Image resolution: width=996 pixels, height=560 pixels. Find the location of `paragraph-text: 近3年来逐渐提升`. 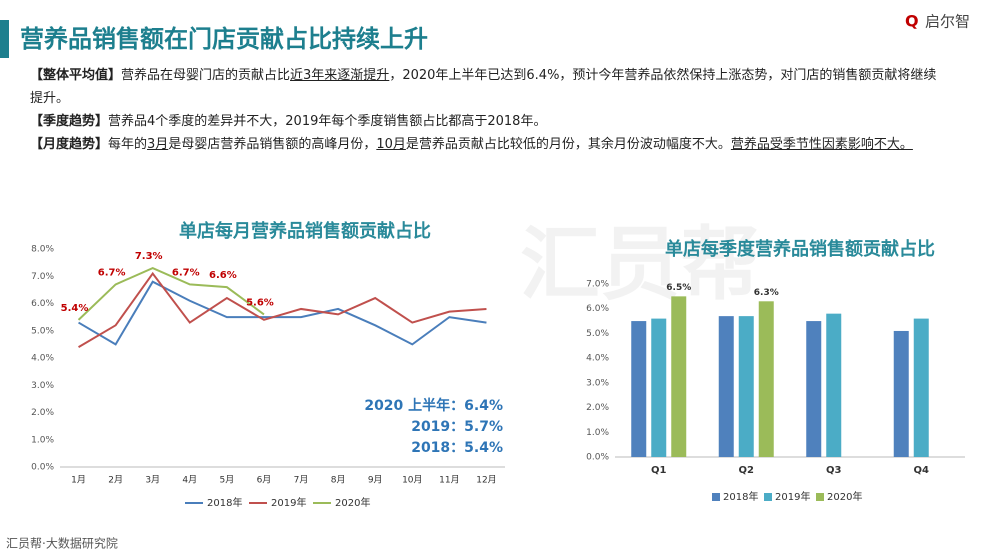

paragraph-text: 近3年来逐渐提升 is located at coordinates (340, 75).